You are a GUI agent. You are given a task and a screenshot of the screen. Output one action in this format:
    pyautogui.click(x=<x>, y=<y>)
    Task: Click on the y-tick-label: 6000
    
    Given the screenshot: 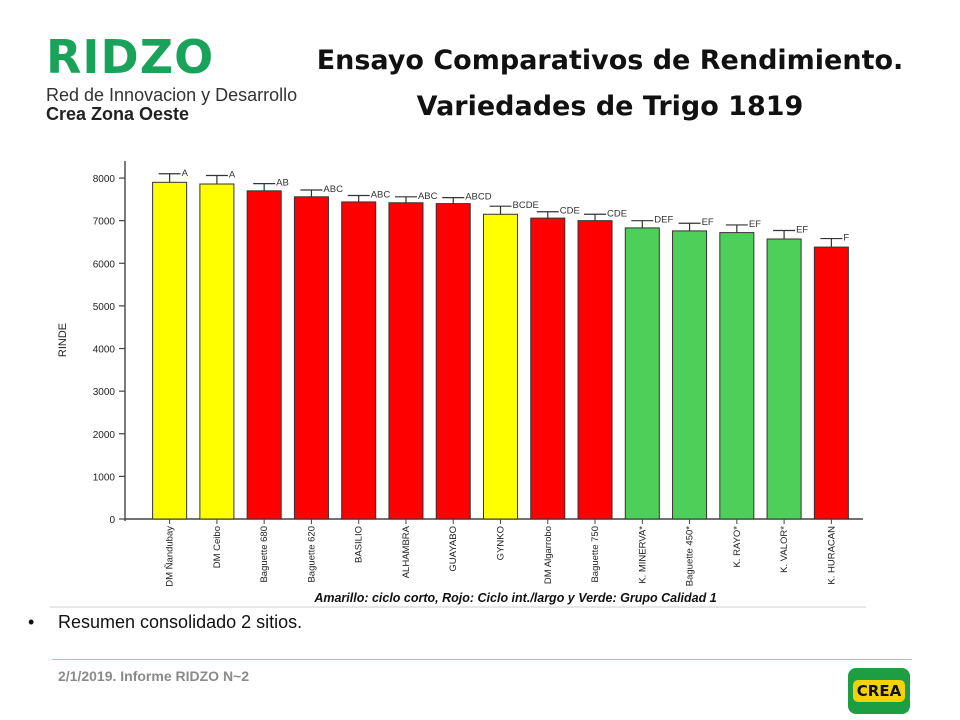 What is the action you would take?
    pyautogui.click(x=104, y=264)
    